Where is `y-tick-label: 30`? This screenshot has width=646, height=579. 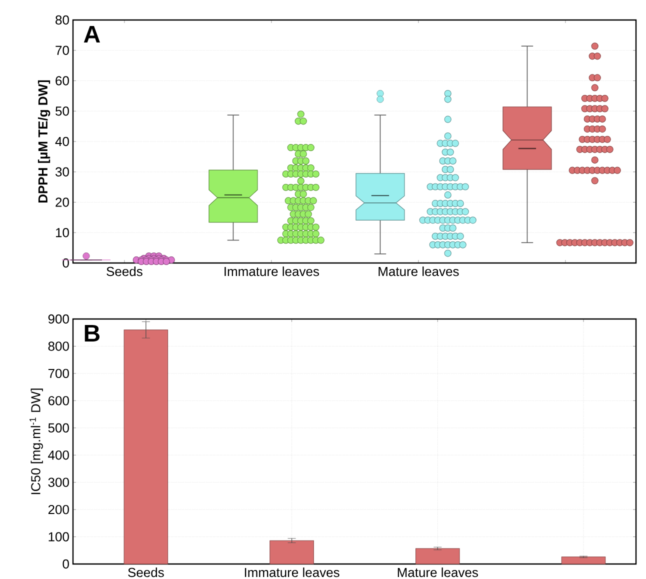 y-tick-label: 30 is located at coordinates (62, 171).